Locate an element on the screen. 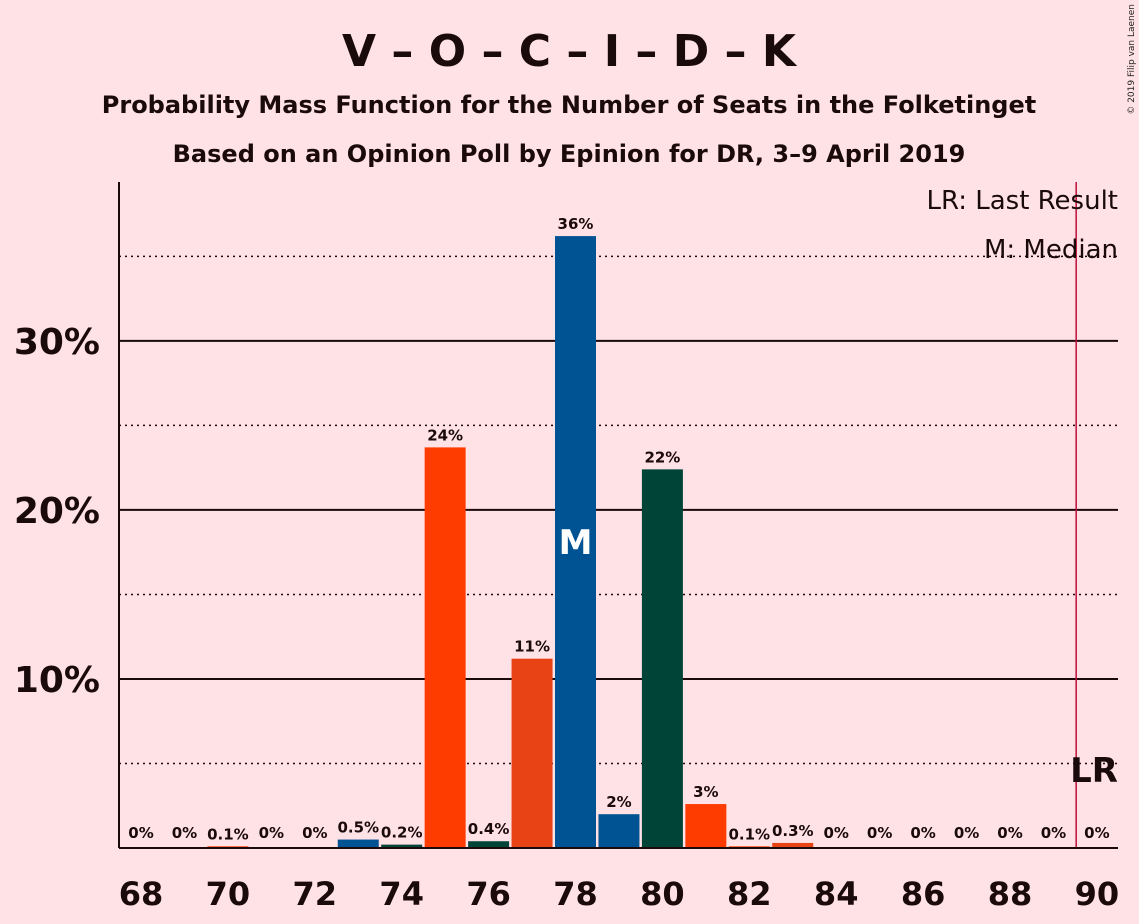  x-tick-label: 70 is located at coordinates (228, 894).